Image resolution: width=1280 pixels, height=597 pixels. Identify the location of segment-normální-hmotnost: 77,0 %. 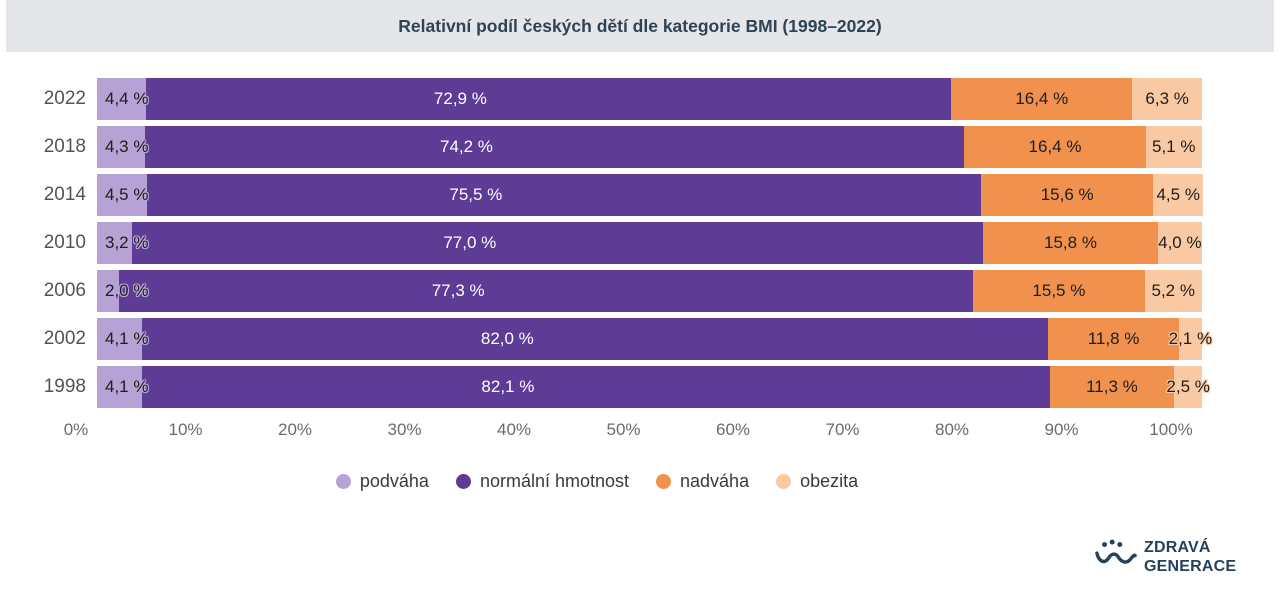
(558, 243).